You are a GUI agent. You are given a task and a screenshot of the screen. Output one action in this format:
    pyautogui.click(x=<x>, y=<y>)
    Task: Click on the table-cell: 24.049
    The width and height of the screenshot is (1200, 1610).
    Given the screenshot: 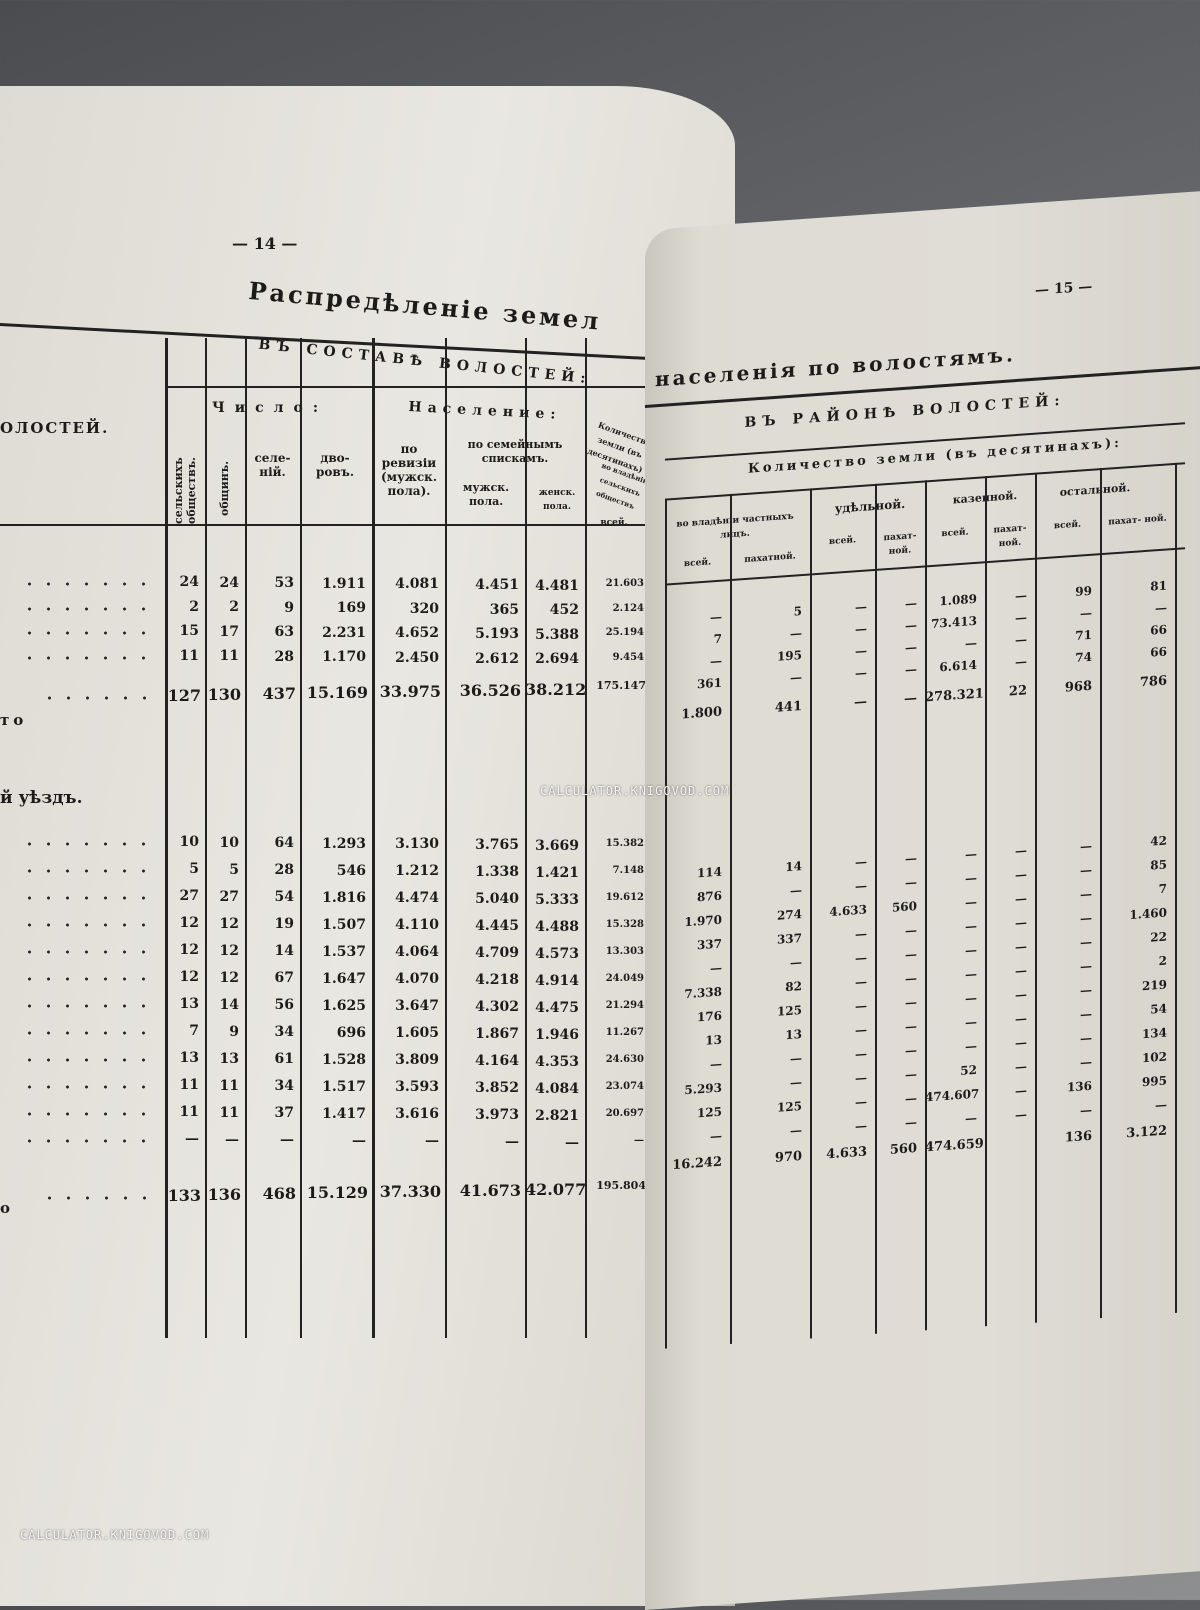 What is the action you would take?
    pyautogui.click(x=624, y=979)
    